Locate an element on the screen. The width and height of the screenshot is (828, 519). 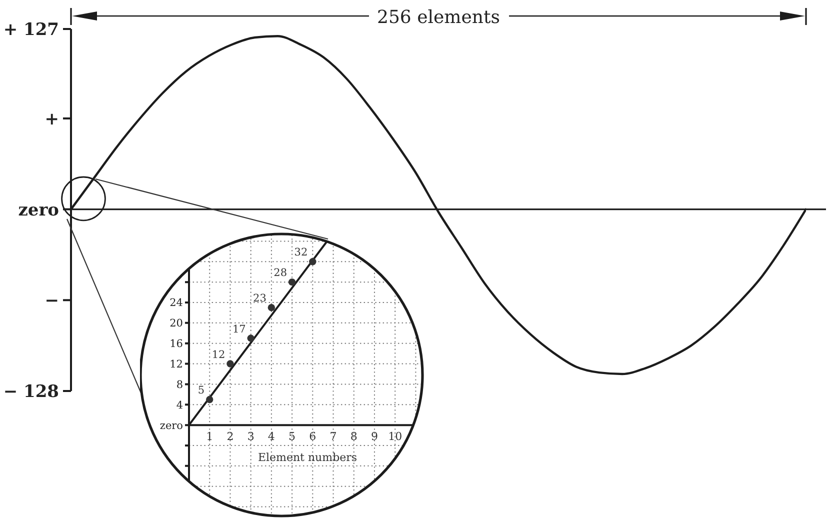
data-label: 17 is located at coordinates (239, 329).